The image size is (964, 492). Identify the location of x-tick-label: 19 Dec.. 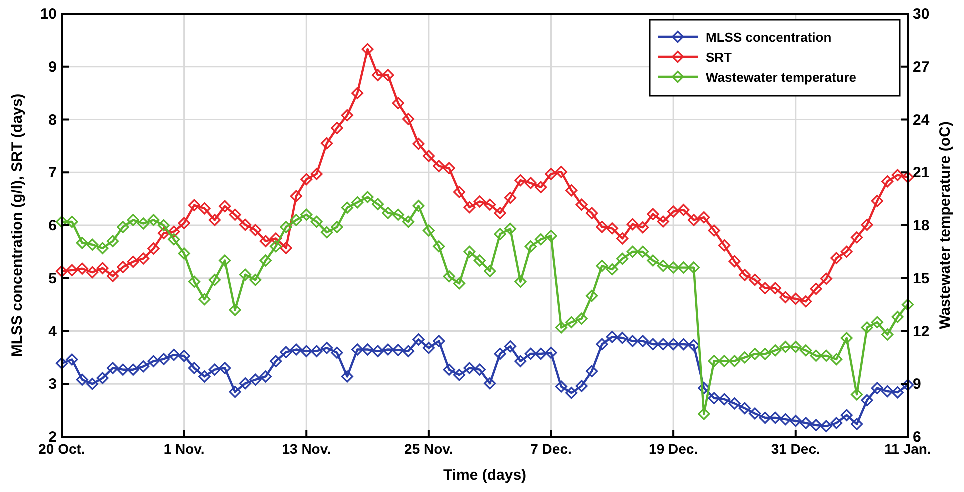
(673, 449).